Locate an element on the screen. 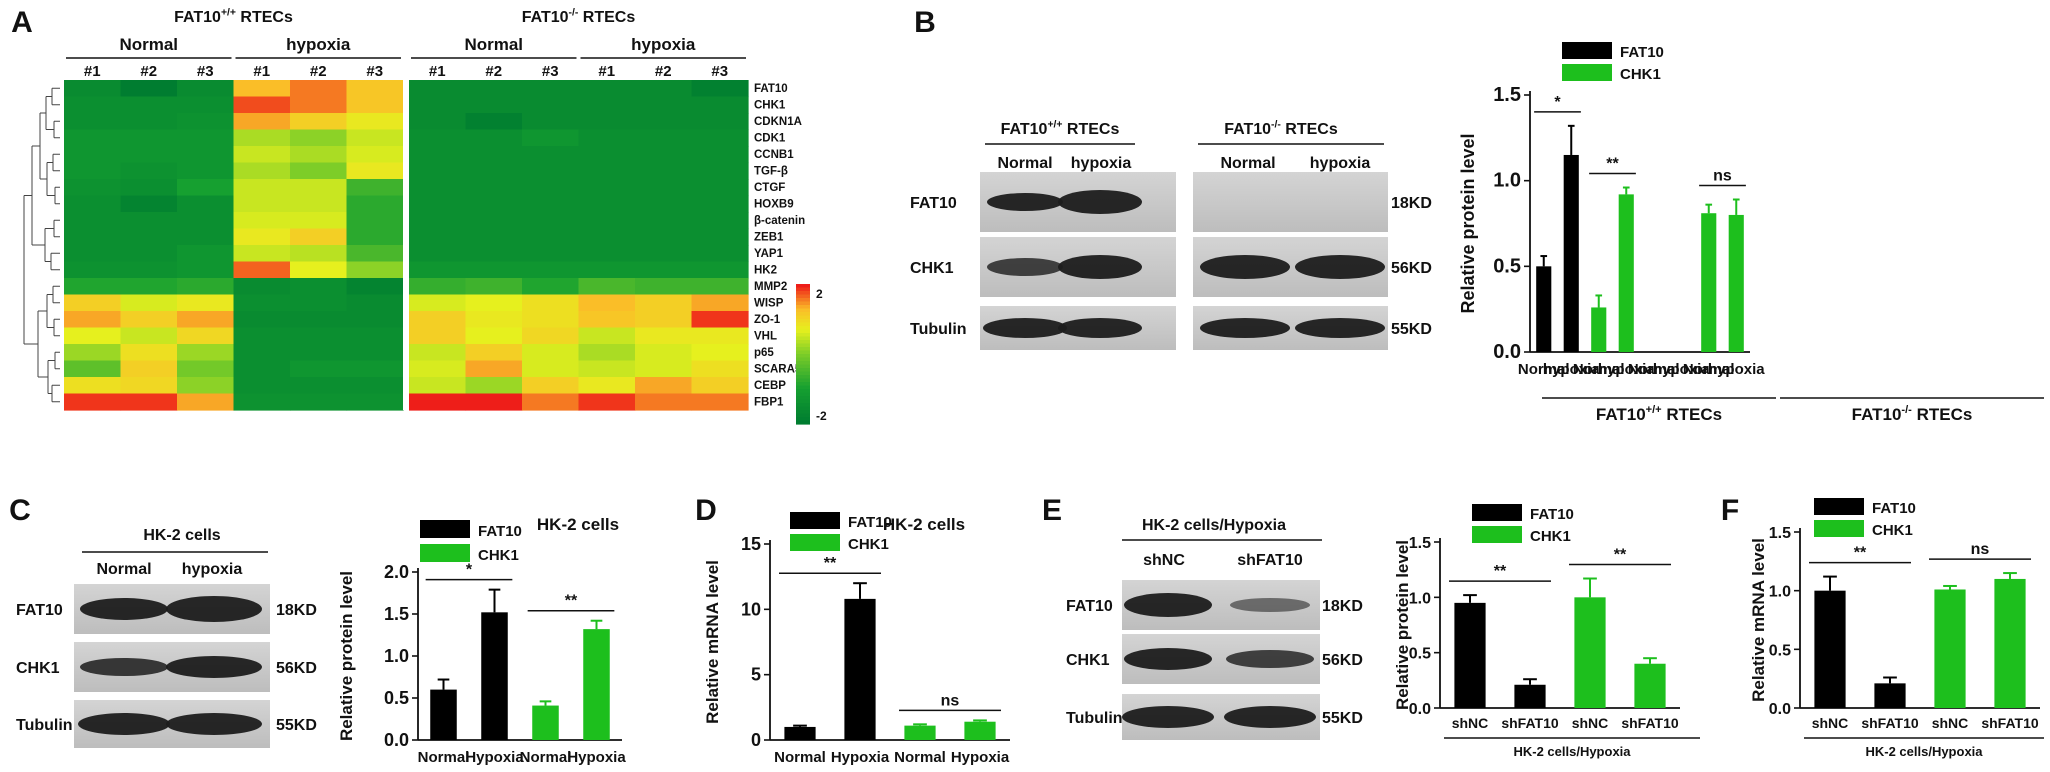  chart-e-y-tick-label: 0.5 is located at coordinates (1420, 654).